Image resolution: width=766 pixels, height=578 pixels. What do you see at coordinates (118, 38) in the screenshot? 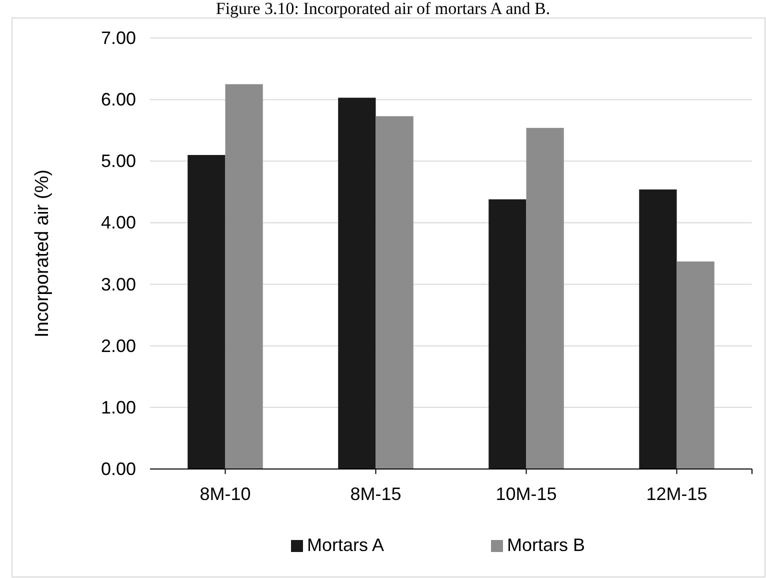
I see `y-tick-label: 7.00` at bounding box center [118, 38].